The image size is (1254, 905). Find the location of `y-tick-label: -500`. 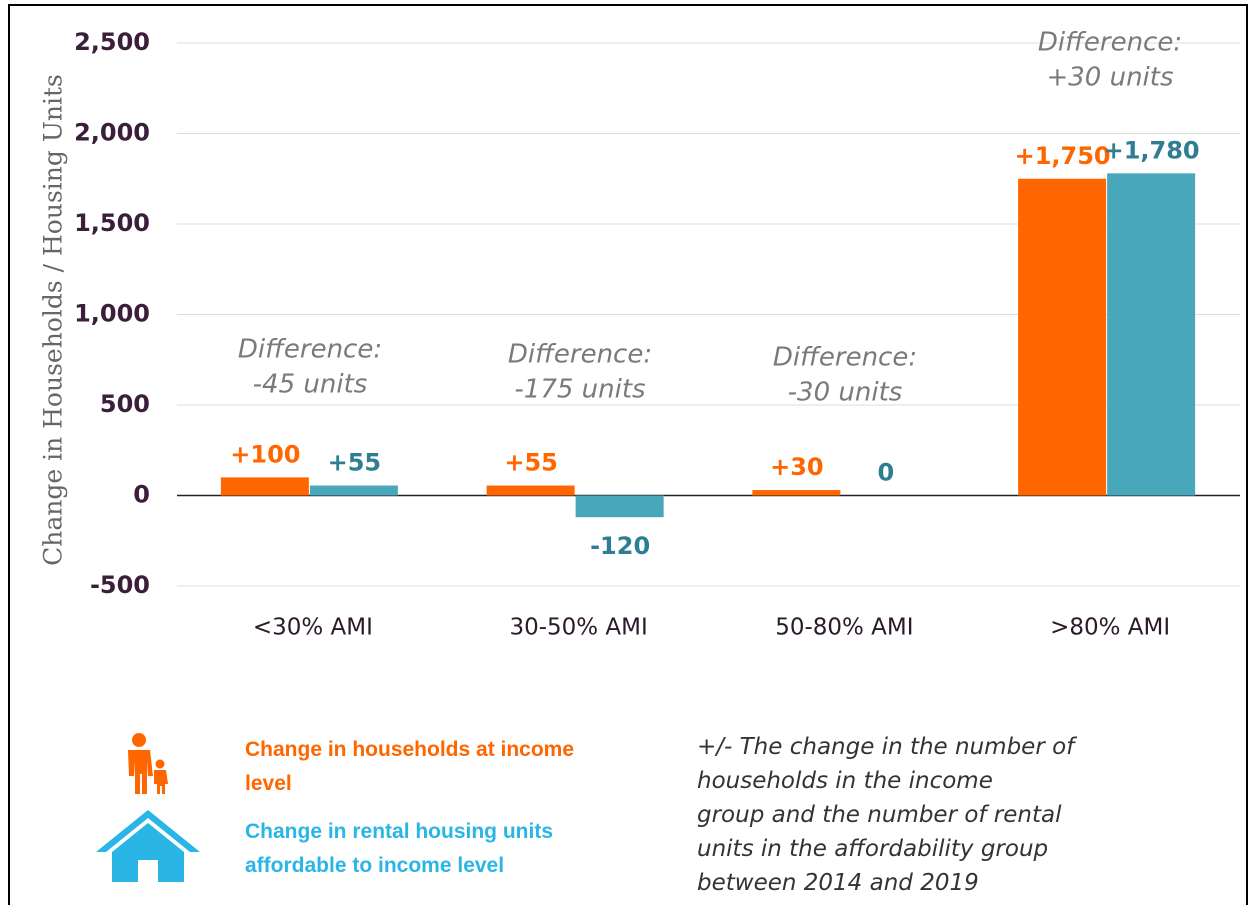

y-tick-label: -500 is located at coordinates (120, 585).